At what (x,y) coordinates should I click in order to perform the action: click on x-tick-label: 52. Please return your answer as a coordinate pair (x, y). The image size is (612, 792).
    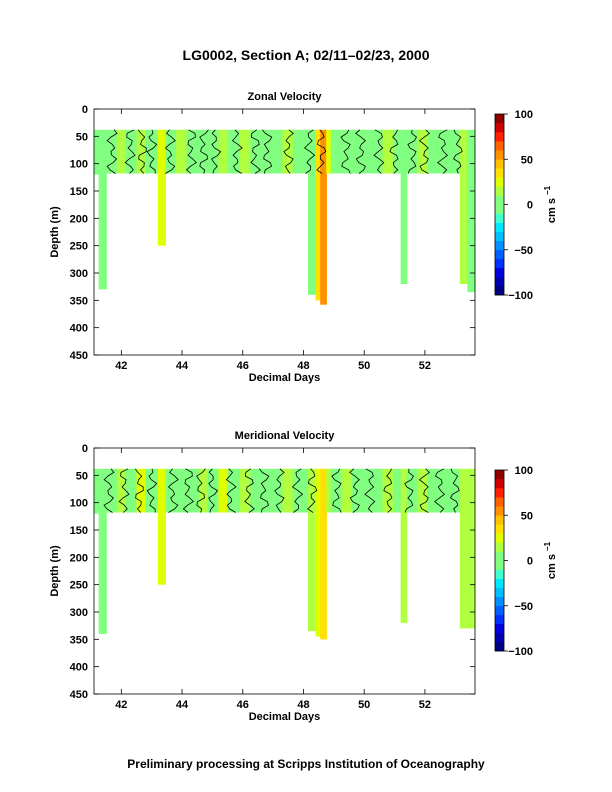
    Looking at the image, I should click on (425, 705).